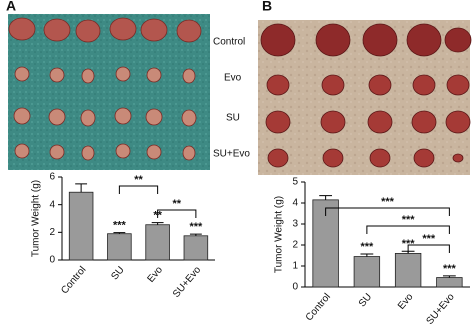 This screenshot has height=328, width=474. What do you see at coordinates (295, 182) in the screenshot?
I see `y-tick-label: 5` at bounding box center [295, 182].